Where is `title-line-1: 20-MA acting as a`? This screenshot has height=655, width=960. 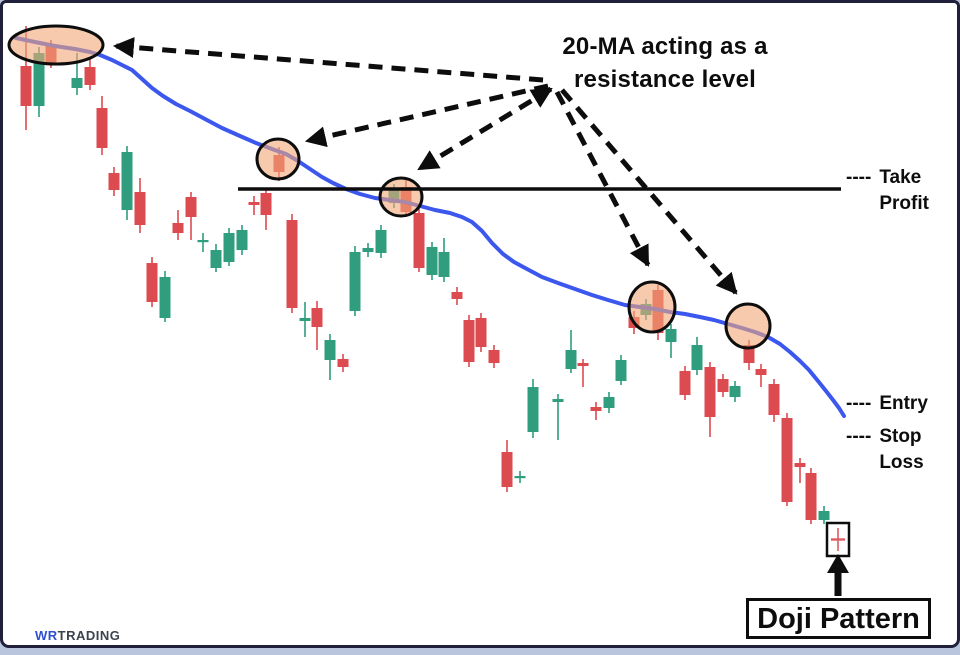
title-line-1: 20-MA acting as a is located at coordinates (665, 46).